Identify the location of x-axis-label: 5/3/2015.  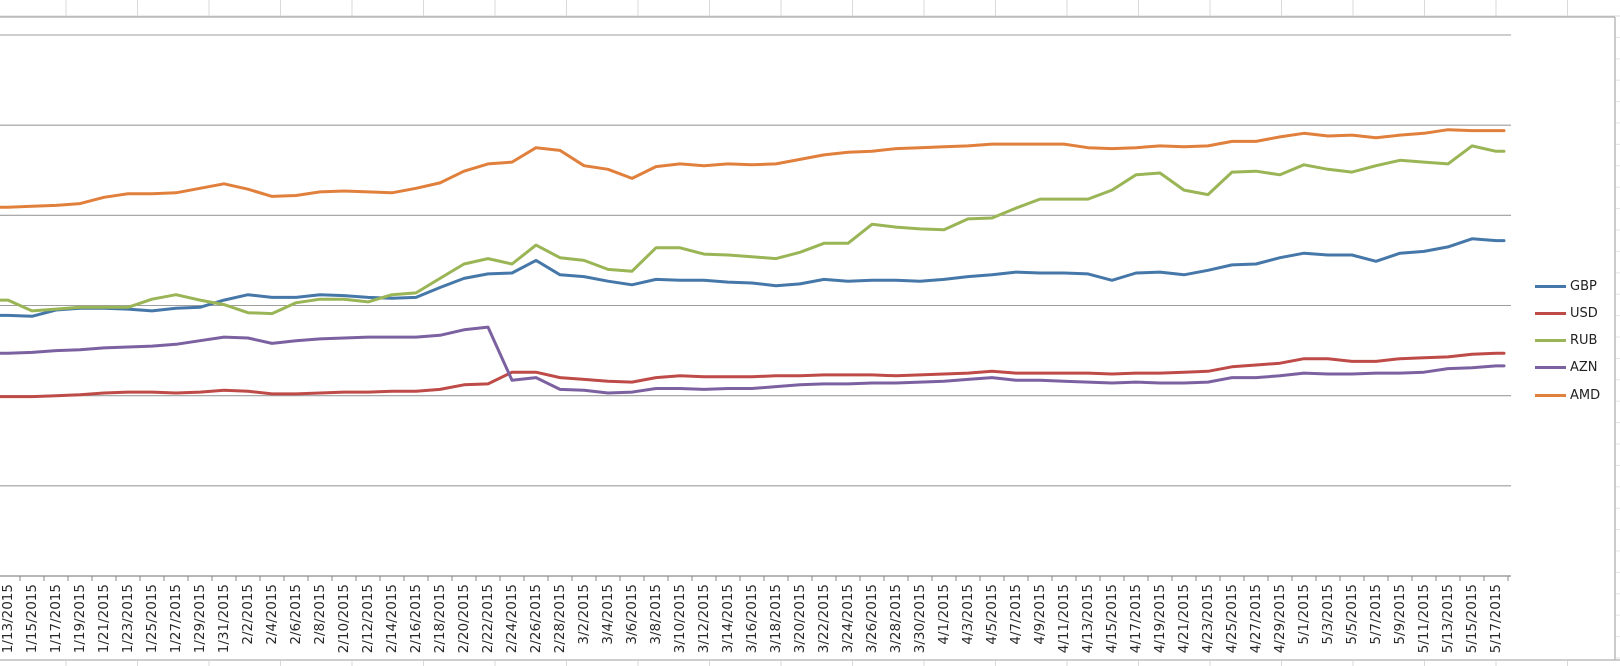
(1328, 614).